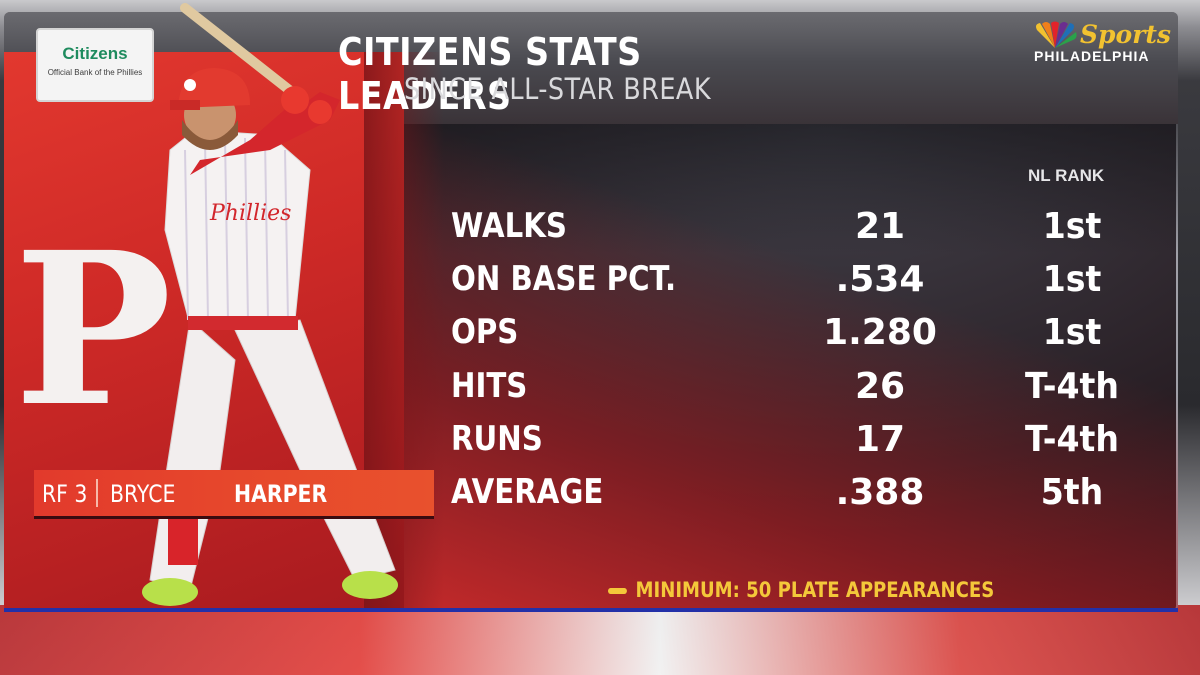 The width and height of the screenshot is (1200, 675). Describe the element at coordinates (1056, 34) in the screenshot. I see `nbc-peacock-icon` at that location.